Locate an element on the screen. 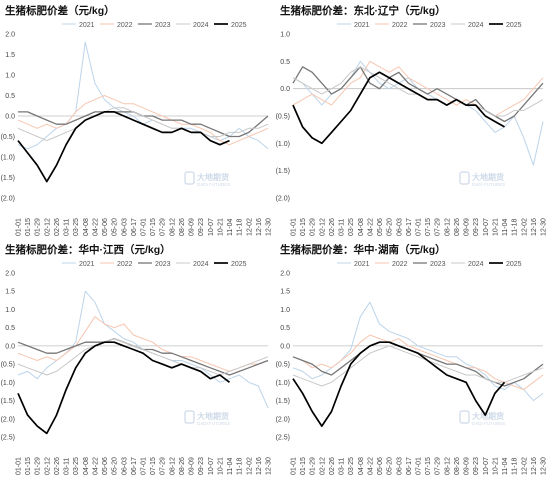  legend-label: 2023 is located at coordinates (163, 25).